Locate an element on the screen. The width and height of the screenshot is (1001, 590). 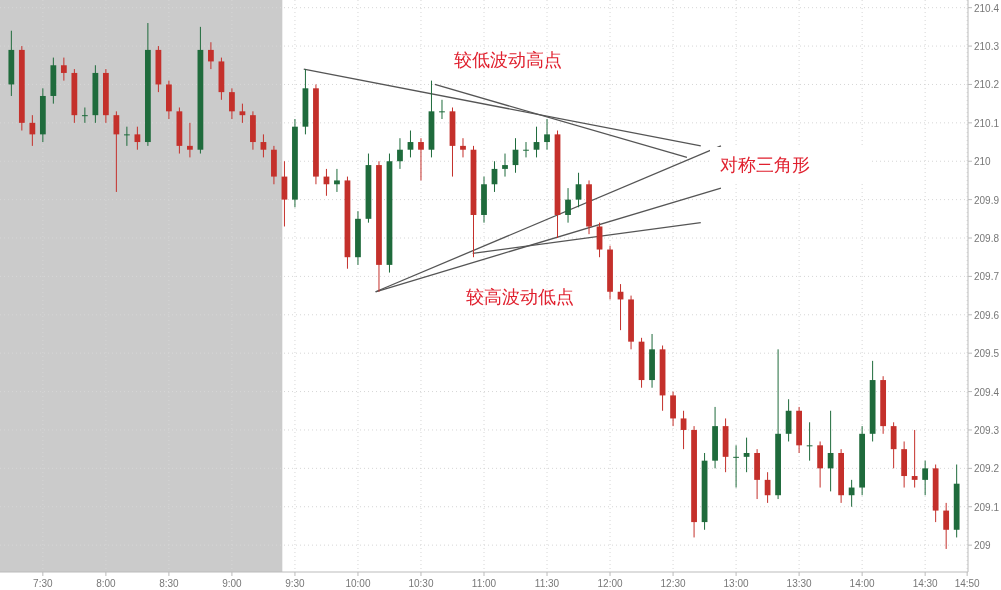
x-tick-label: 11:00 is located at coordinates (484, 583).